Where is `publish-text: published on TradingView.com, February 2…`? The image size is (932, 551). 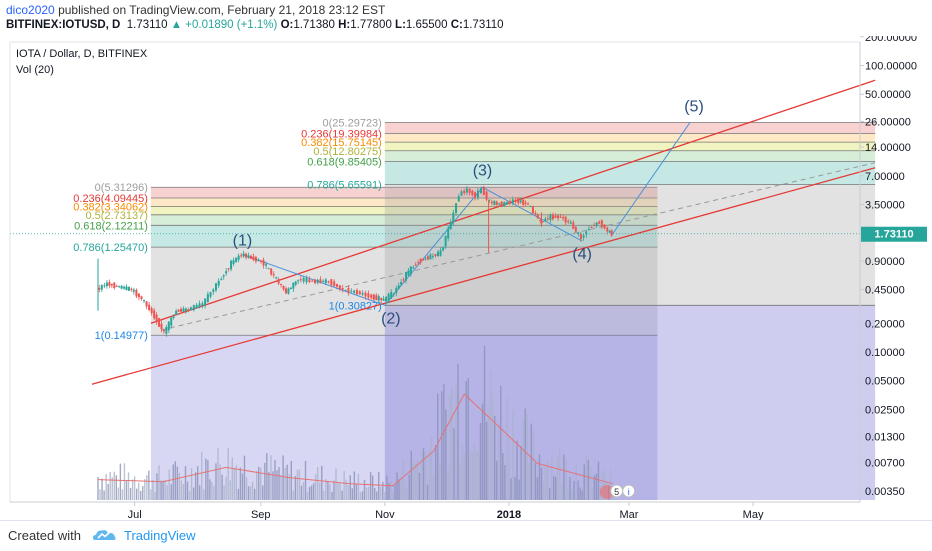
publish-text: published on TradingView.com, February 2… is located at coordinates (222, 10).